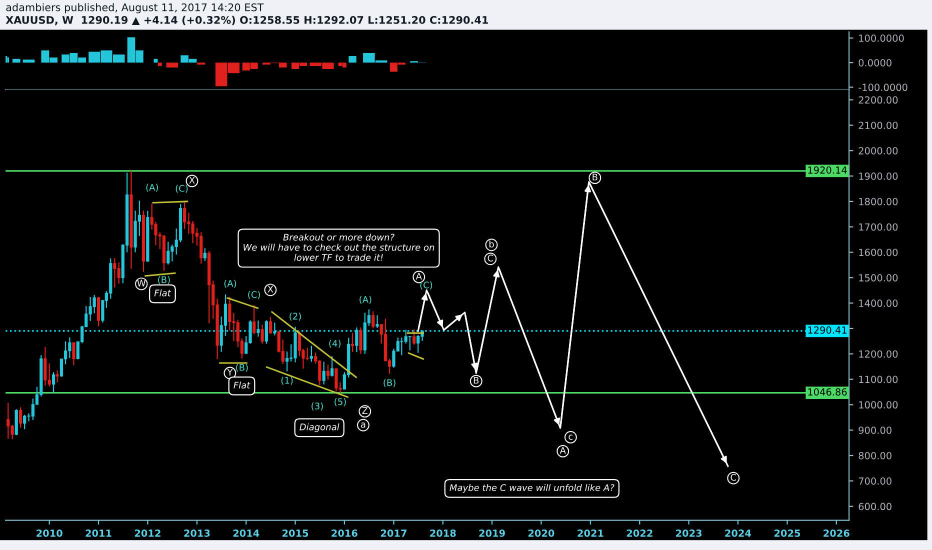  I want to click on x-tick-label: 2014, so click(246, 533).